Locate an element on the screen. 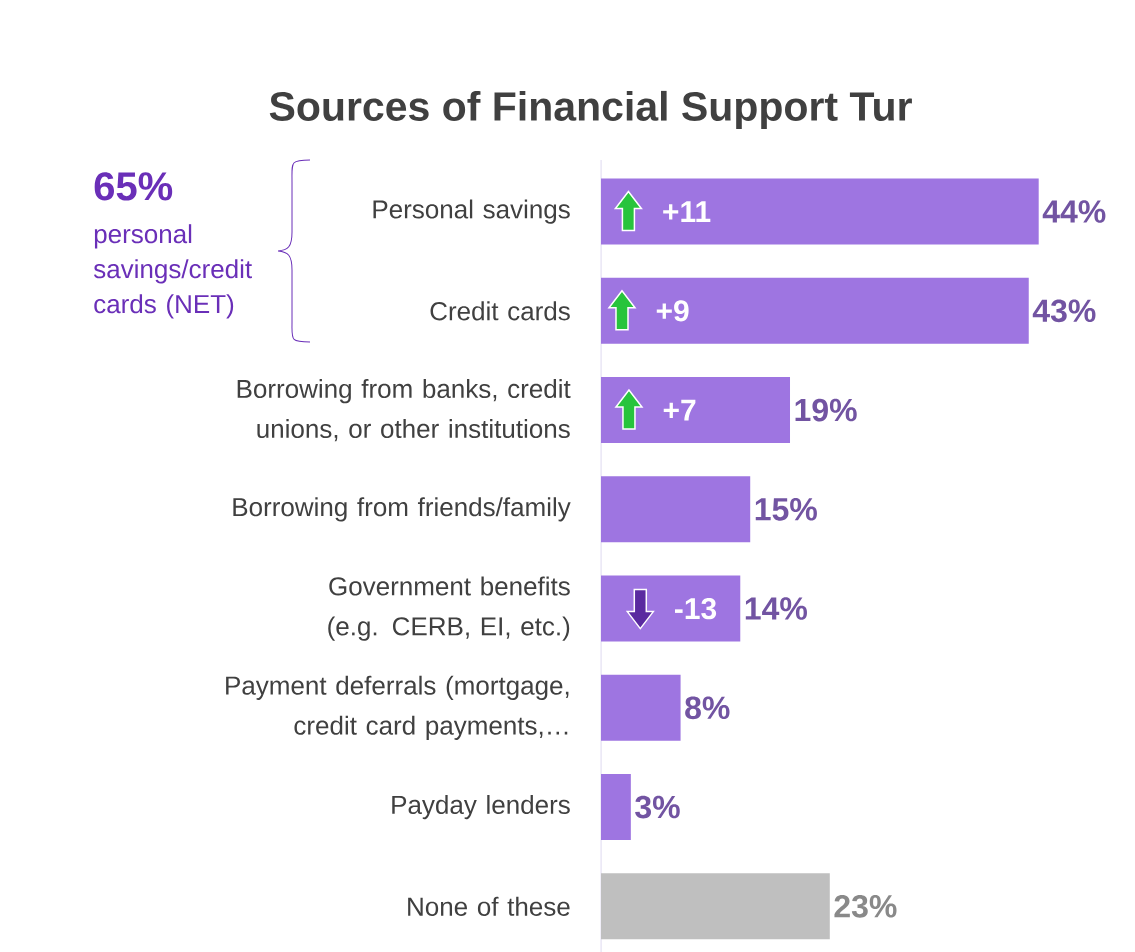  data-label: 19% is located at coordinates (826, 410).